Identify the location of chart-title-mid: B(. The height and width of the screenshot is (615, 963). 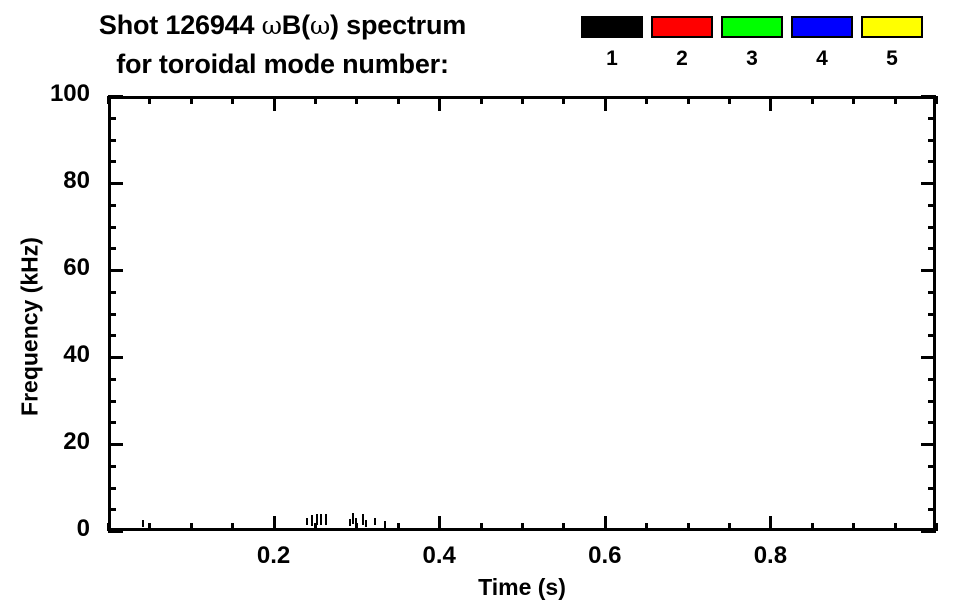
(295, 25).